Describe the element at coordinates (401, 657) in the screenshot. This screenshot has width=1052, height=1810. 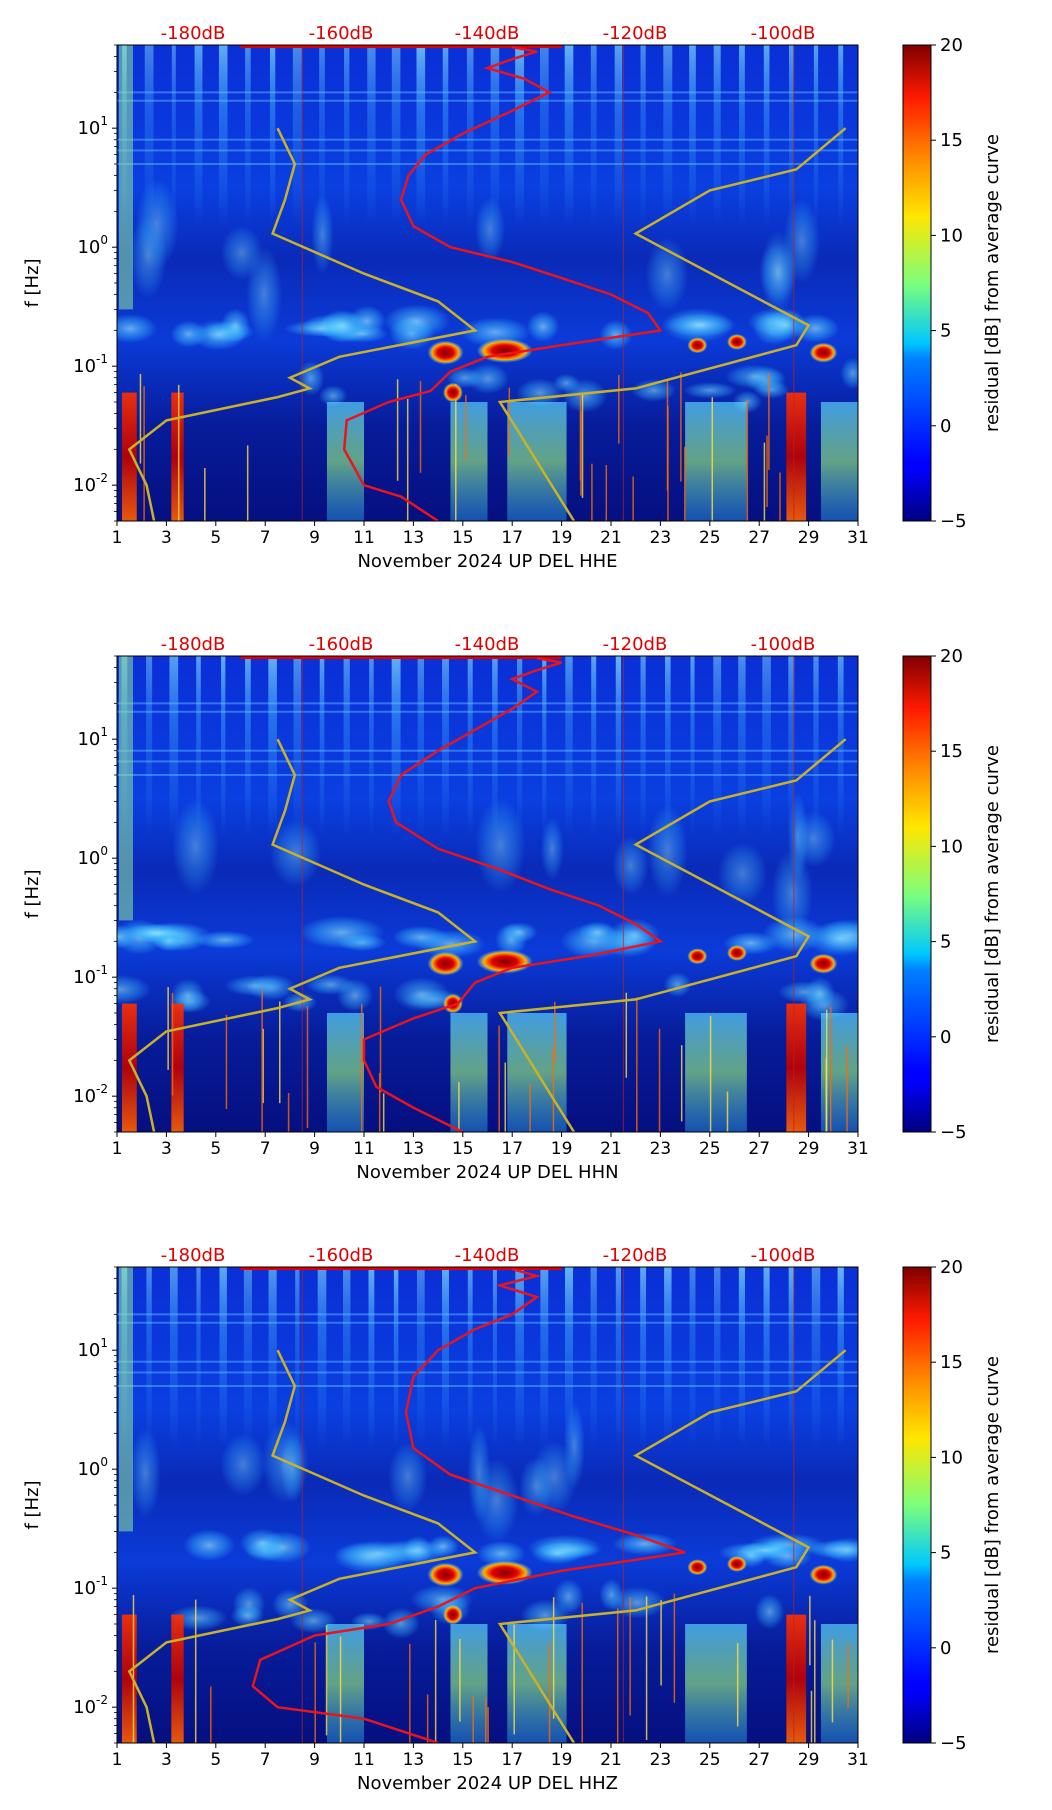
I see `top-bar` at that location.